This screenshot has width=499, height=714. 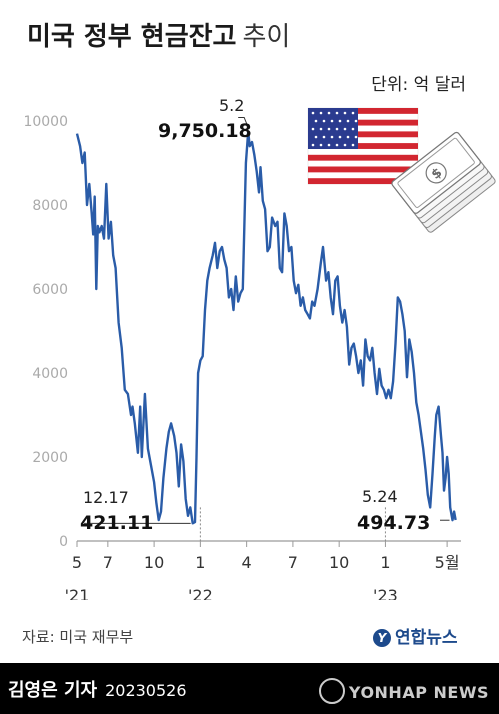 I want to click on annotation-value: 494.73, so click(x=393, y=523).